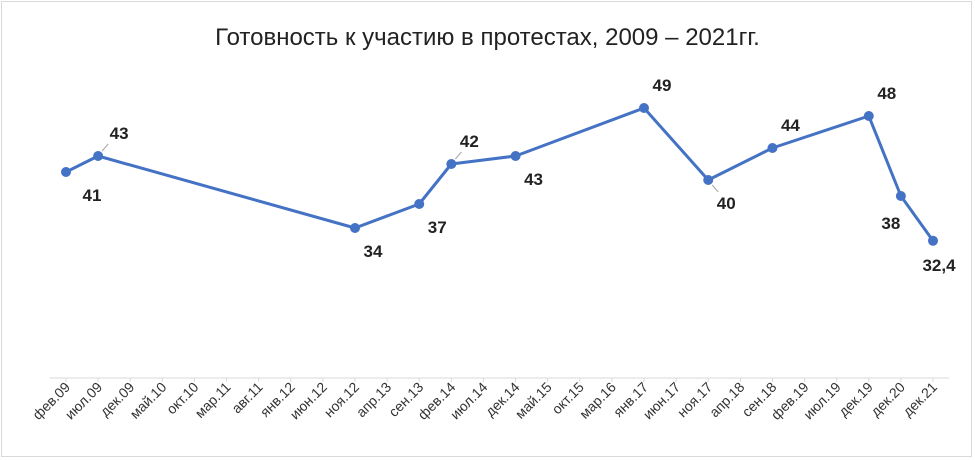 The image size is (975, 460). What do you see at coordinates (373, 251) in the screenshot?
I see `data-label: 34` at bounding box center [373, 251].